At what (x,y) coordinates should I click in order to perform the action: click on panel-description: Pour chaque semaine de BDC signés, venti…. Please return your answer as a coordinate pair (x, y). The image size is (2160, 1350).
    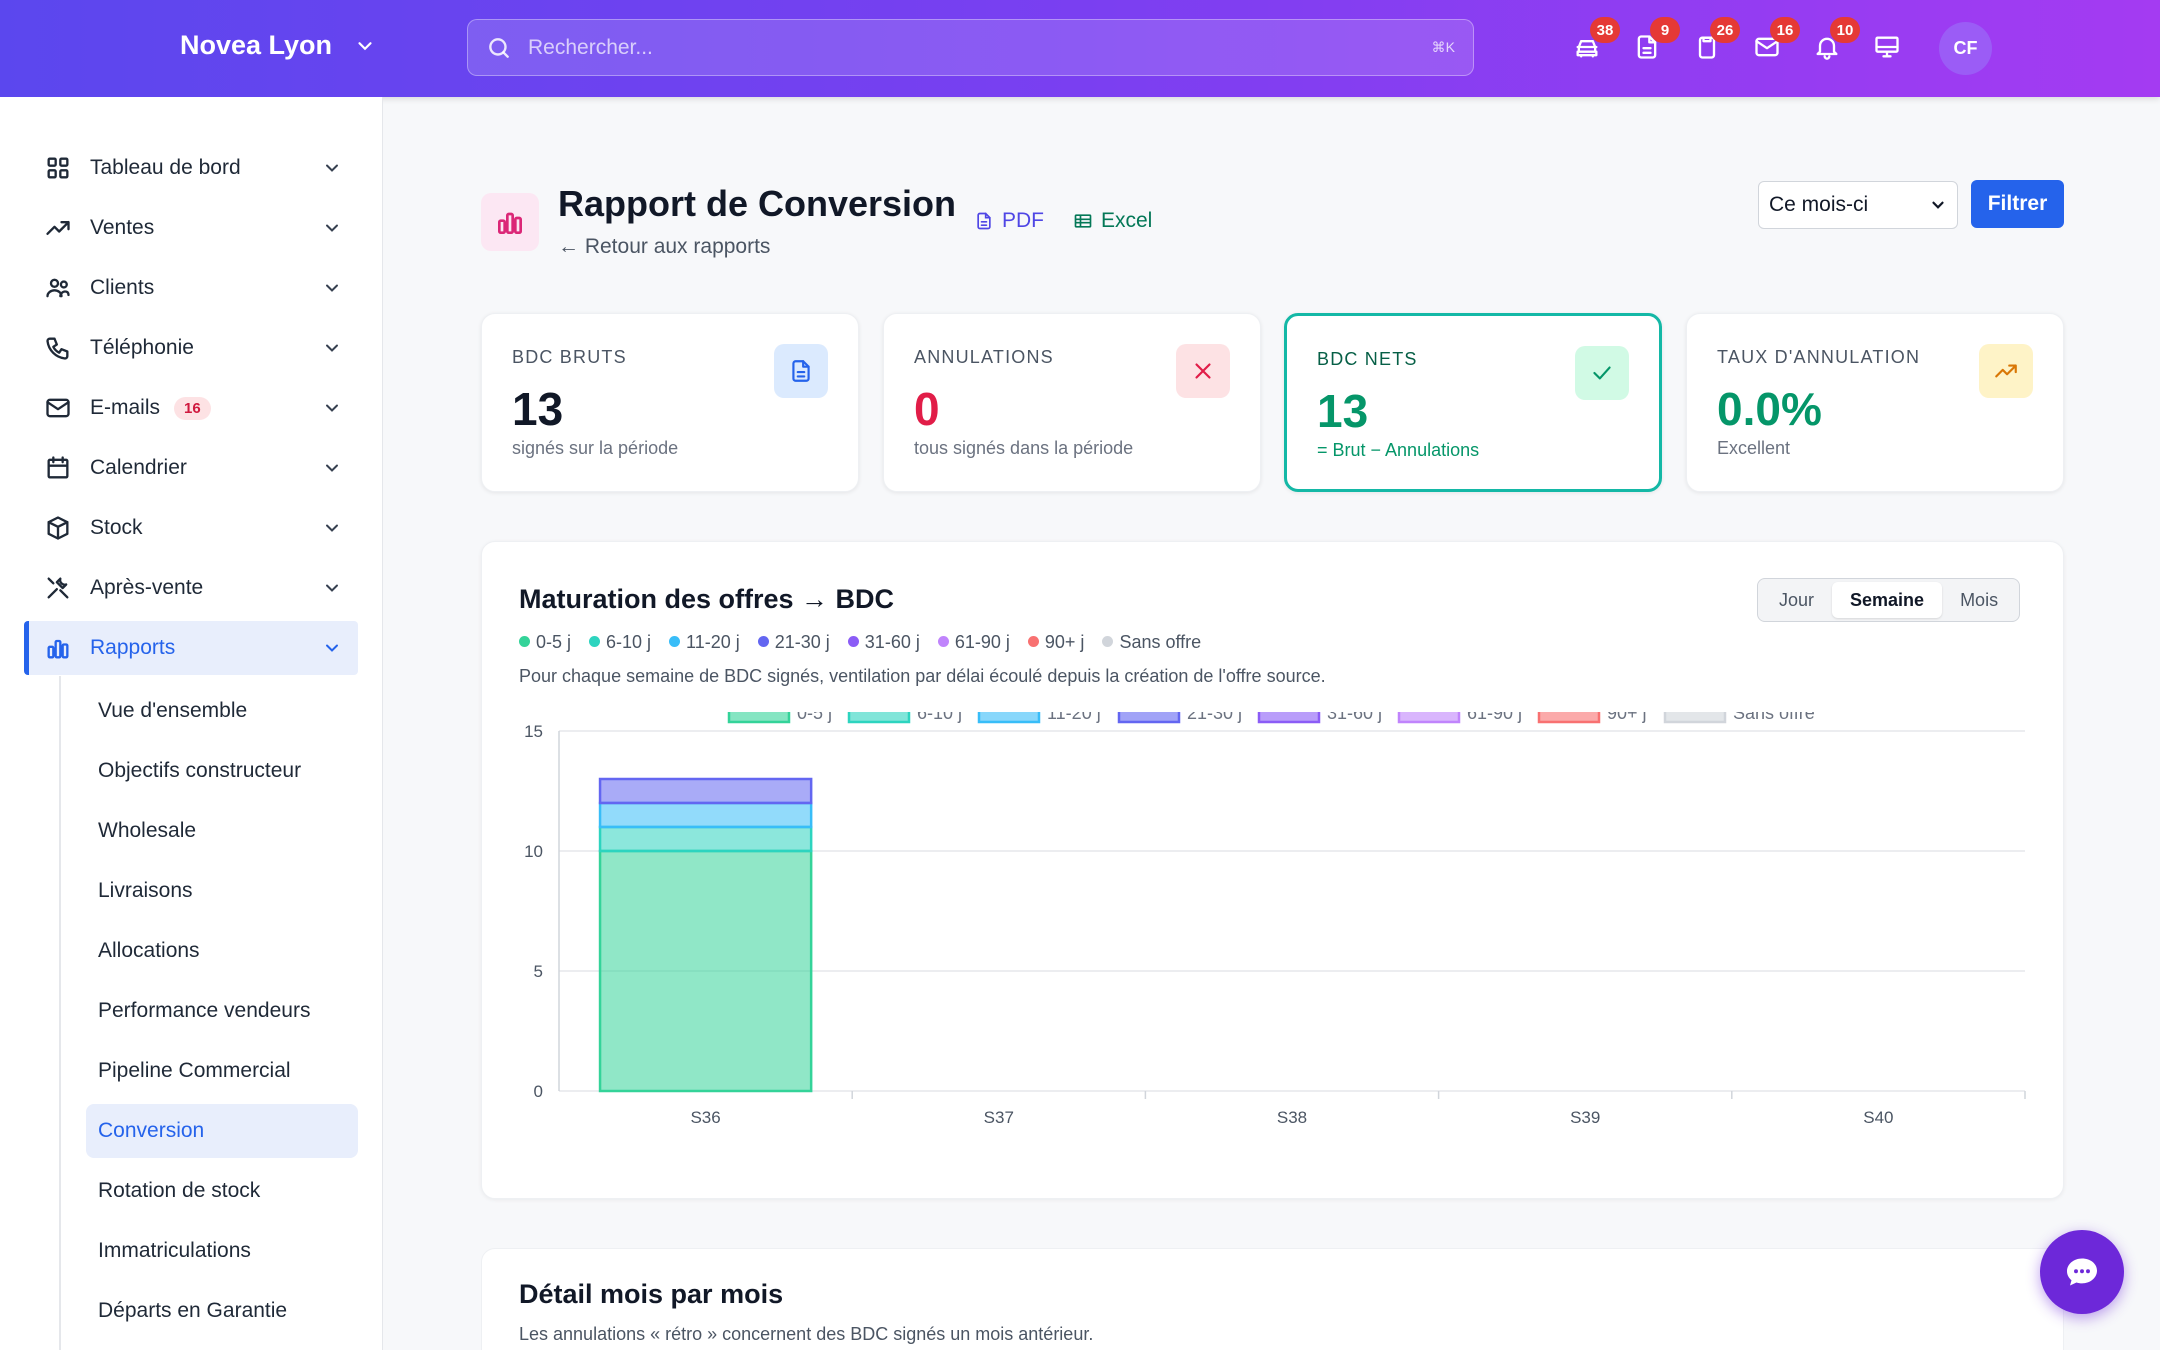
    Looking at the image, I should click on (922, 676).